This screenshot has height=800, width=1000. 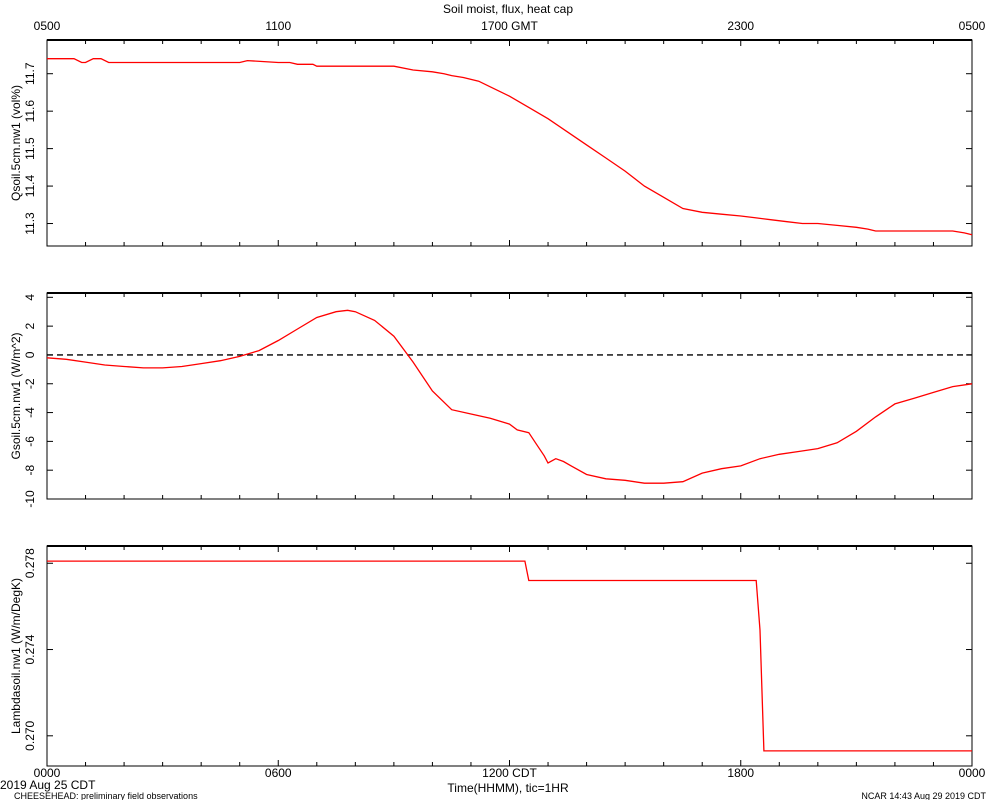 I want to click on y-tick-label: 0, so click(x=30, y=354).